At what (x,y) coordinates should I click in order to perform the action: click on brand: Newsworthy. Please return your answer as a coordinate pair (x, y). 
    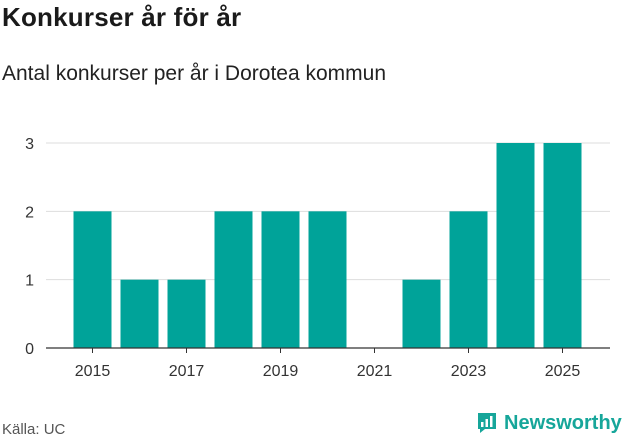
    Looking at the image, I should click on (549, 423).